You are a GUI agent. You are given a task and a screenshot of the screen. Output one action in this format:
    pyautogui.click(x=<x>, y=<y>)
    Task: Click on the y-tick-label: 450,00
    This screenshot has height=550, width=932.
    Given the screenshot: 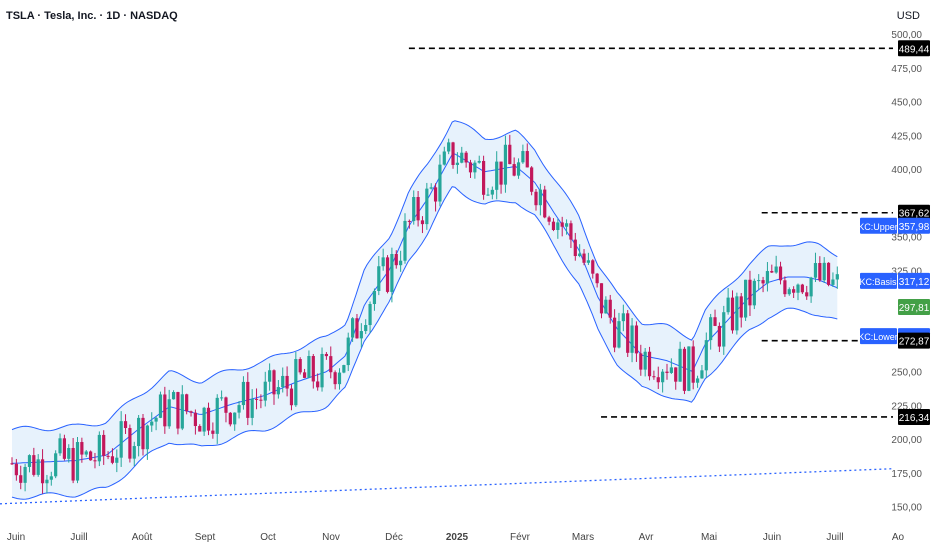 What is the action you would take?
    pyautogui.click(x=906, y=103)
    